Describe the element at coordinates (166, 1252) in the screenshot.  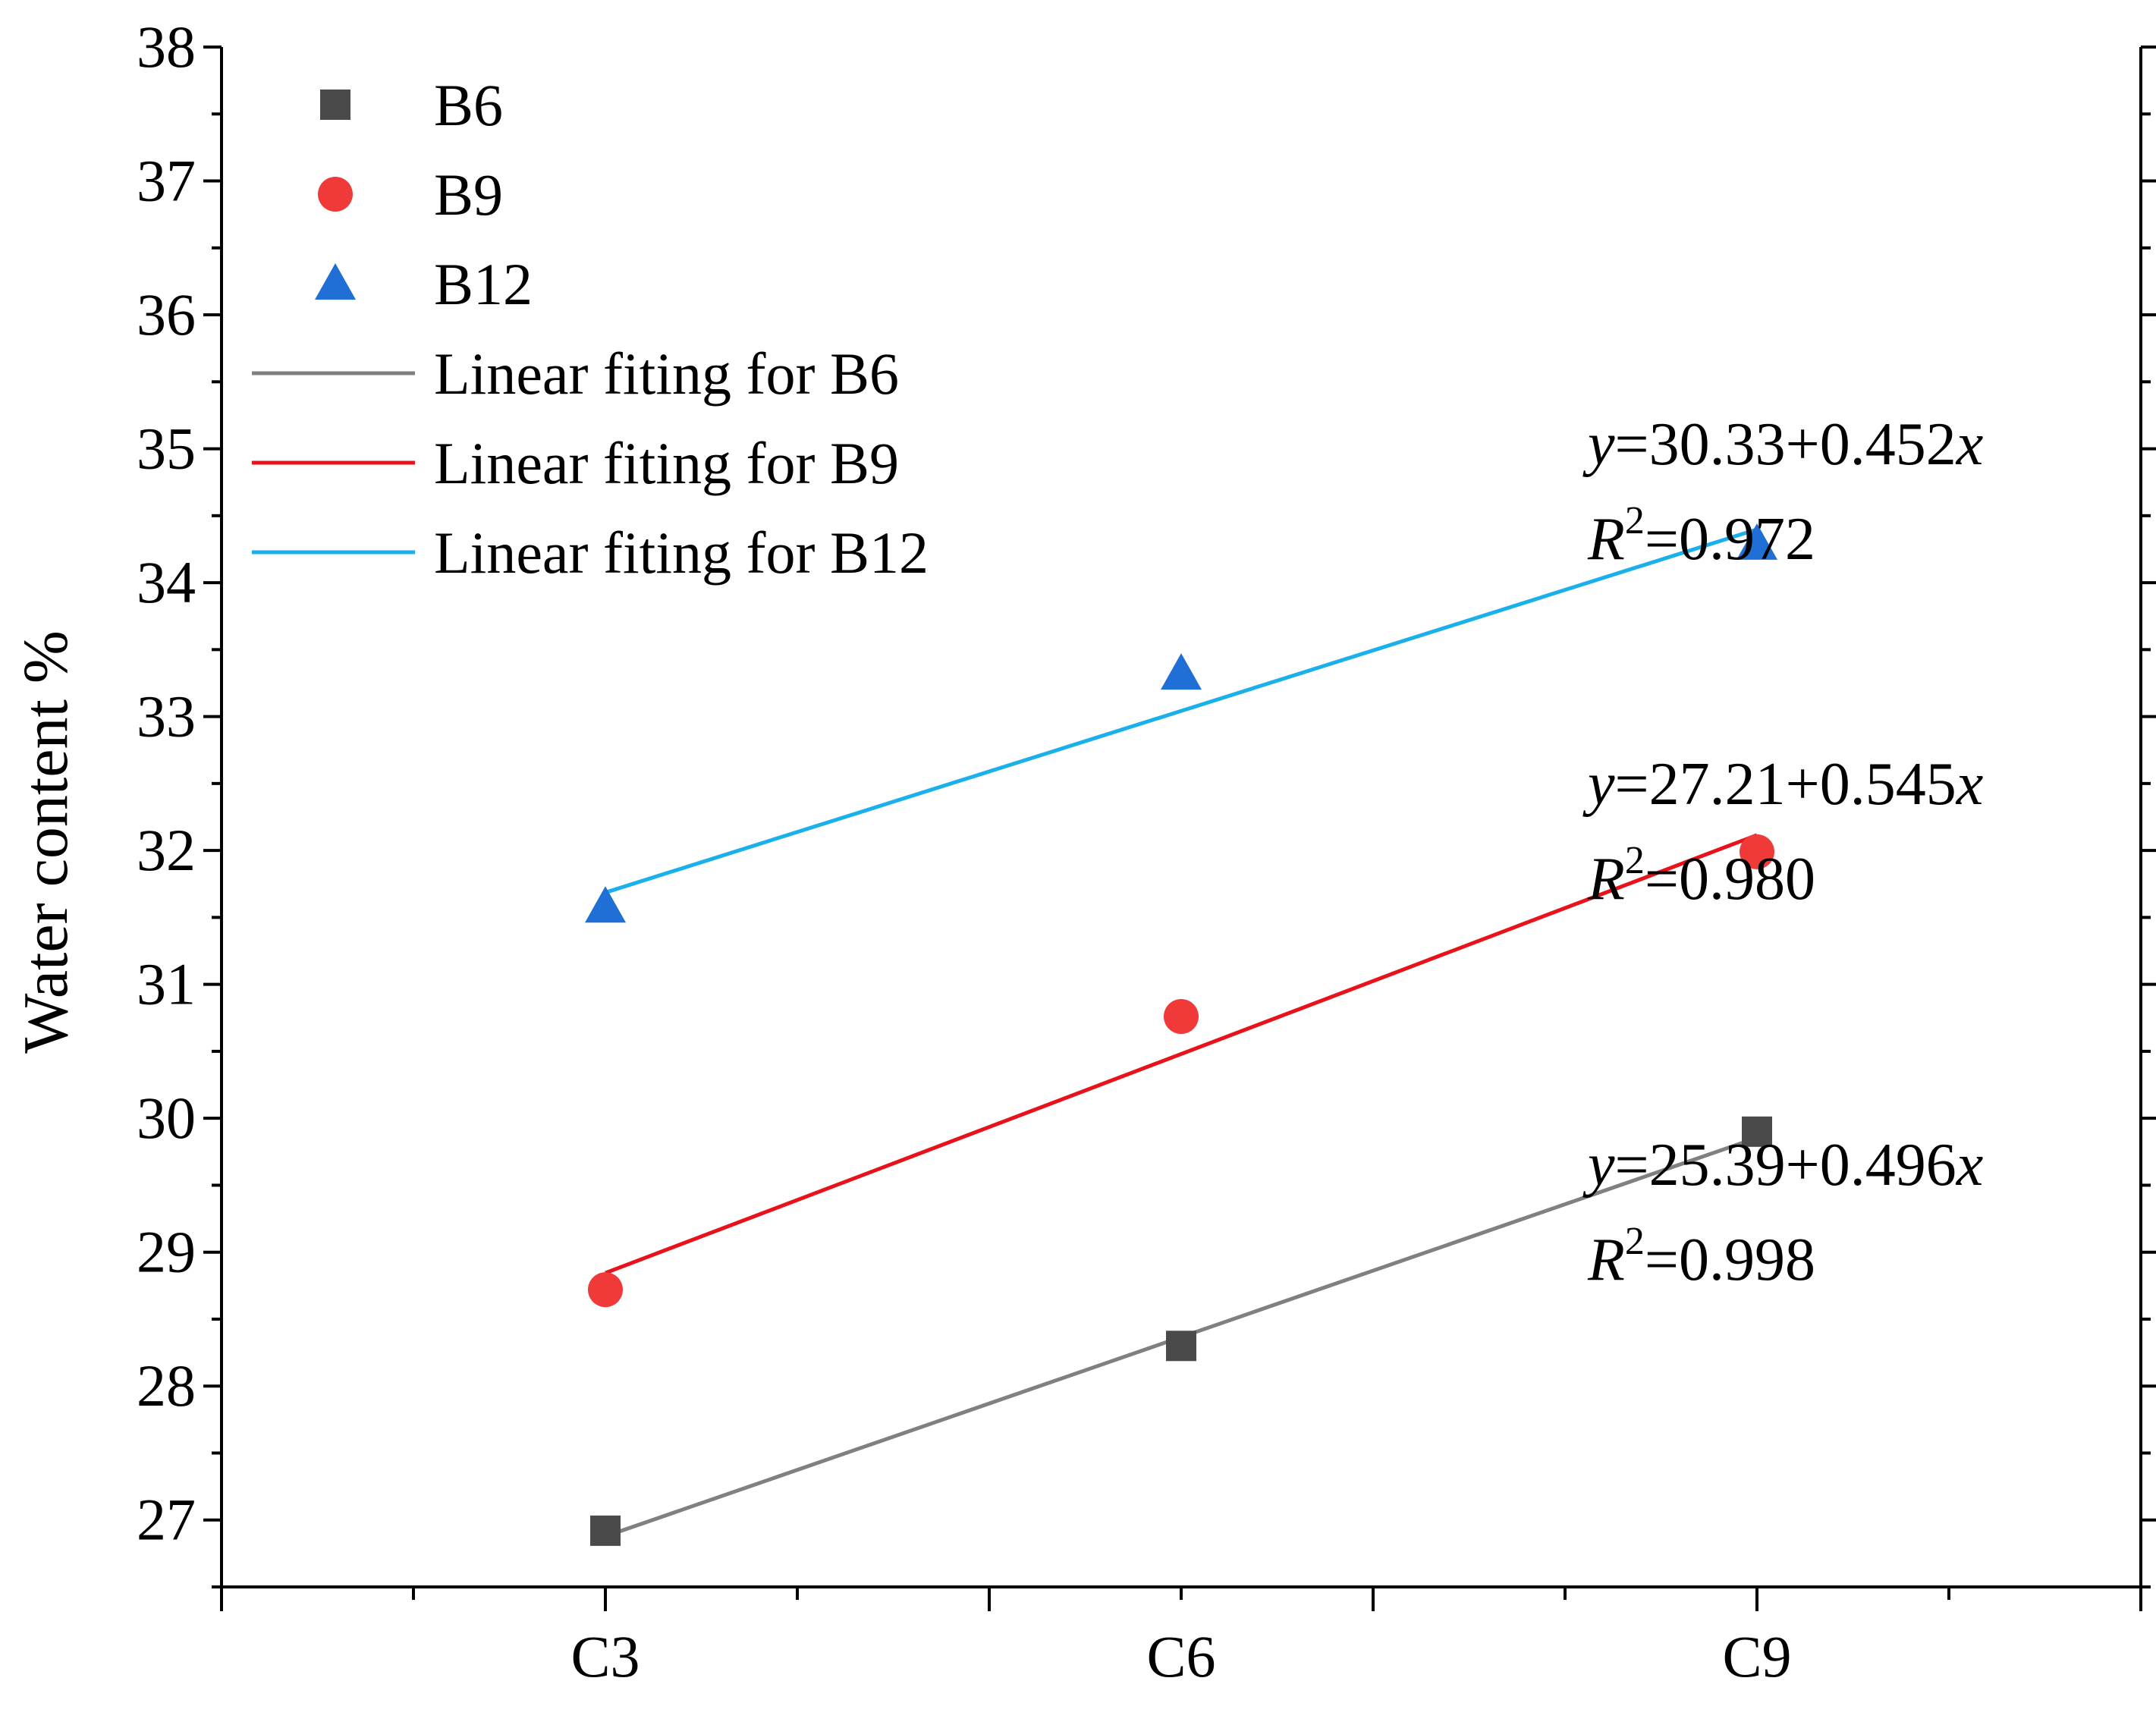
I see `y-tick-label: 29` at that location.